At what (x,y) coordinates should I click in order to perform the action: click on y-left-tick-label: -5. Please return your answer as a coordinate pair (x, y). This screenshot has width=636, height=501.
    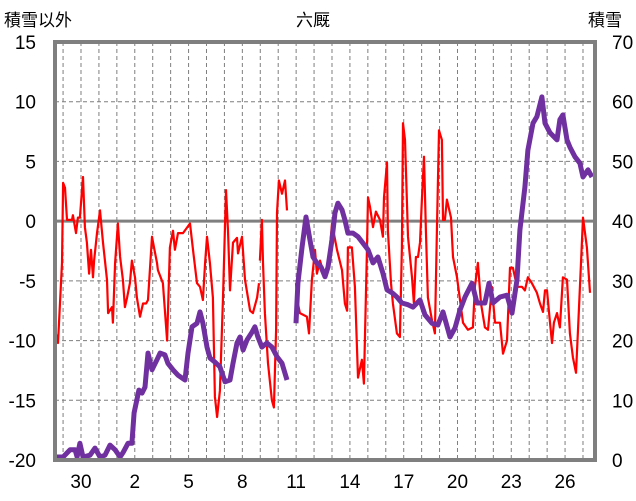
    Looking at the image, I should click on (27, 282).